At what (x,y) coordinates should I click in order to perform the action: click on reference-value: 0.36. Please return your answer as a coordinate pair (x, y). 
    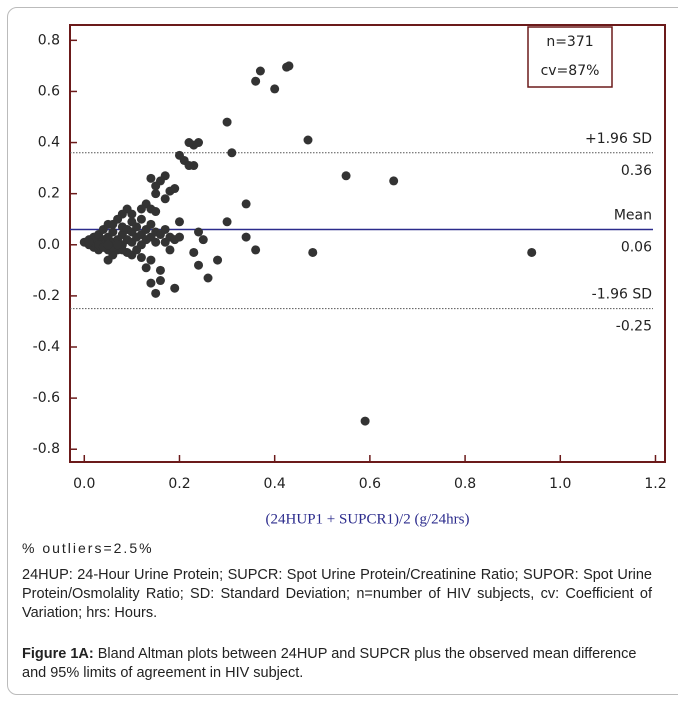
    Looking at the image, I should click on (636, 171).